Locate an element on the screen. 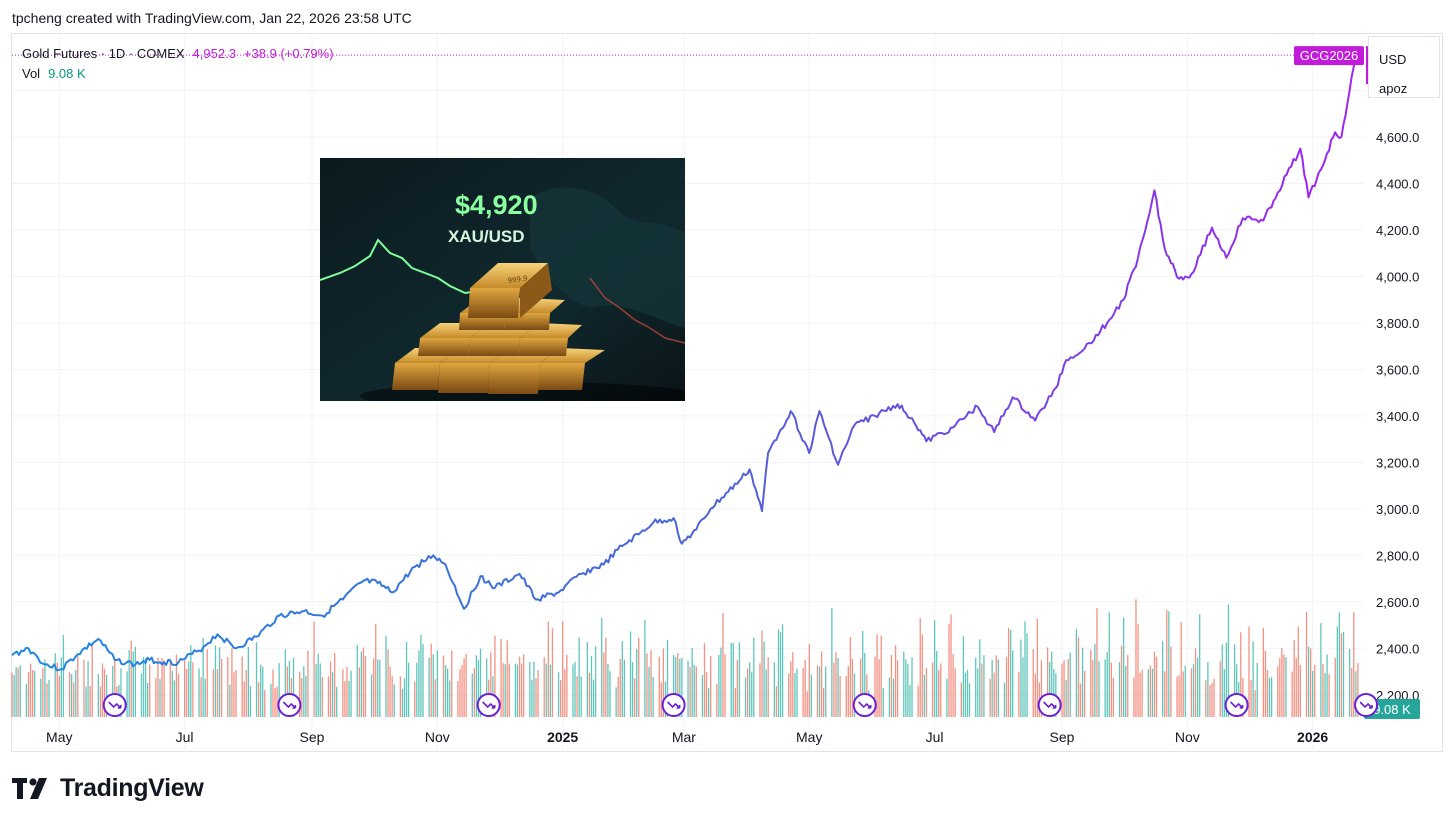  volume-badge-label: 9.08 K is located at coordinates (1392, 709).